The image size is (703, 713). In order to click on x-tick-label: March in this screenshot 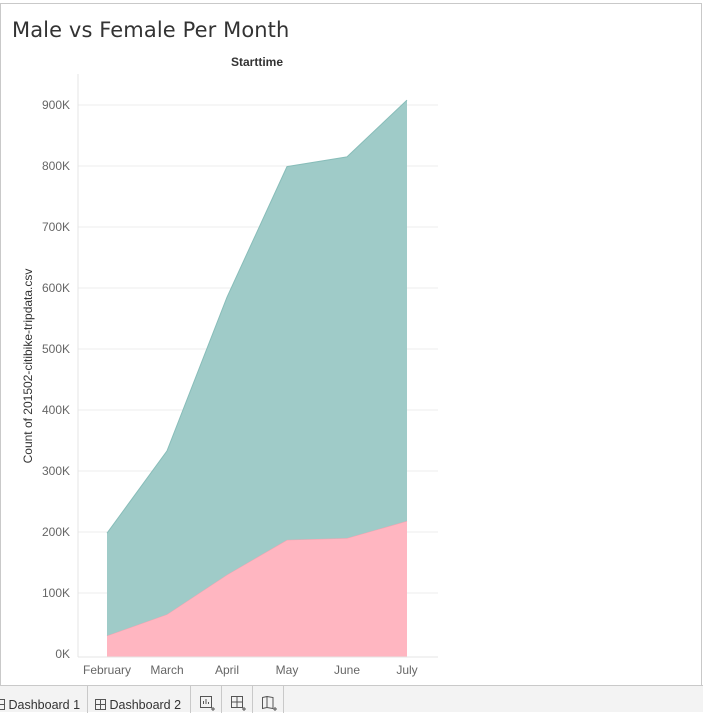, I will do `click(166, 670)`.